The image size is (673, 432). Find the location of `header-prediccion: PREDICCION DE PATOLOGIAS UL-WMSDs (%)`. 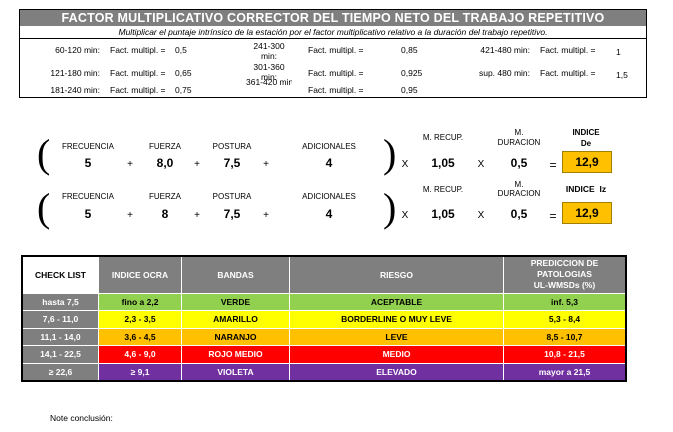

header-prediccion: PREDICCION DE PATOLOGIAS UL-WMSDs (%) is located at coordinates (565, 274).